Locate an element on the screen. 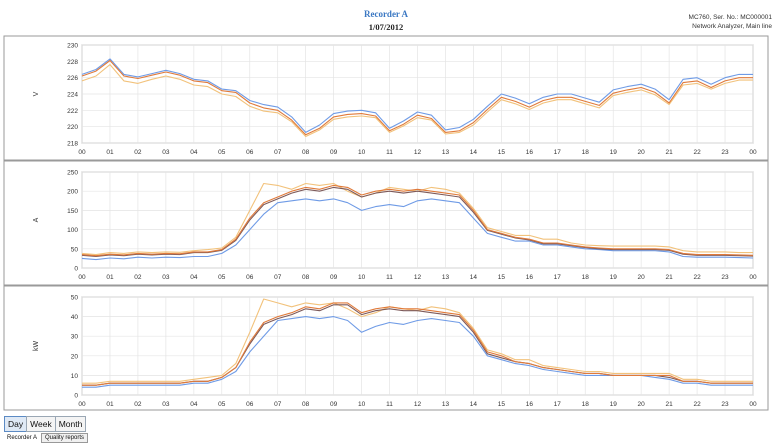 This screenshot has width=772, height=443. y-tick-label: 40 is located at coordinates (75, 317).